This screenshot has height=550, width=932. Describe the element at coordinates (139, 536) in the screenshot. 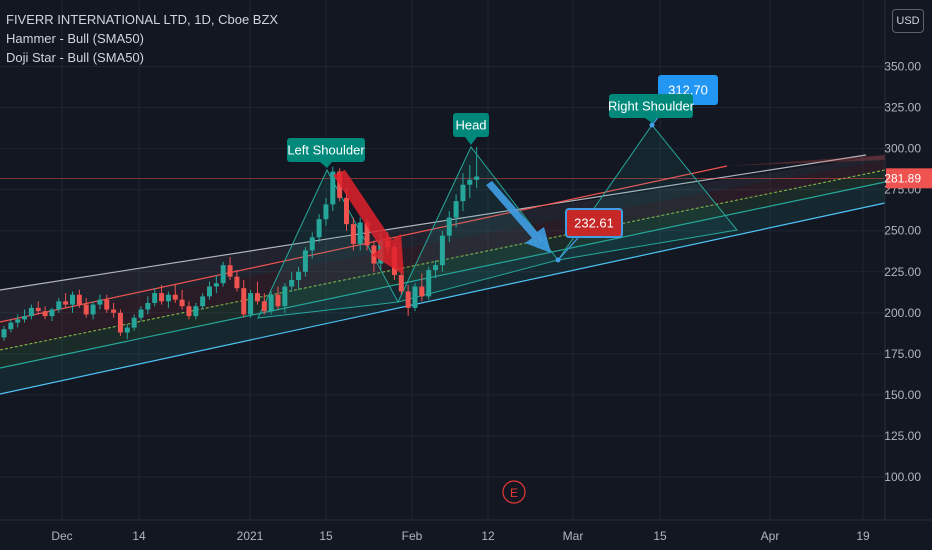

I see `time-tick-label: 14` at that location.